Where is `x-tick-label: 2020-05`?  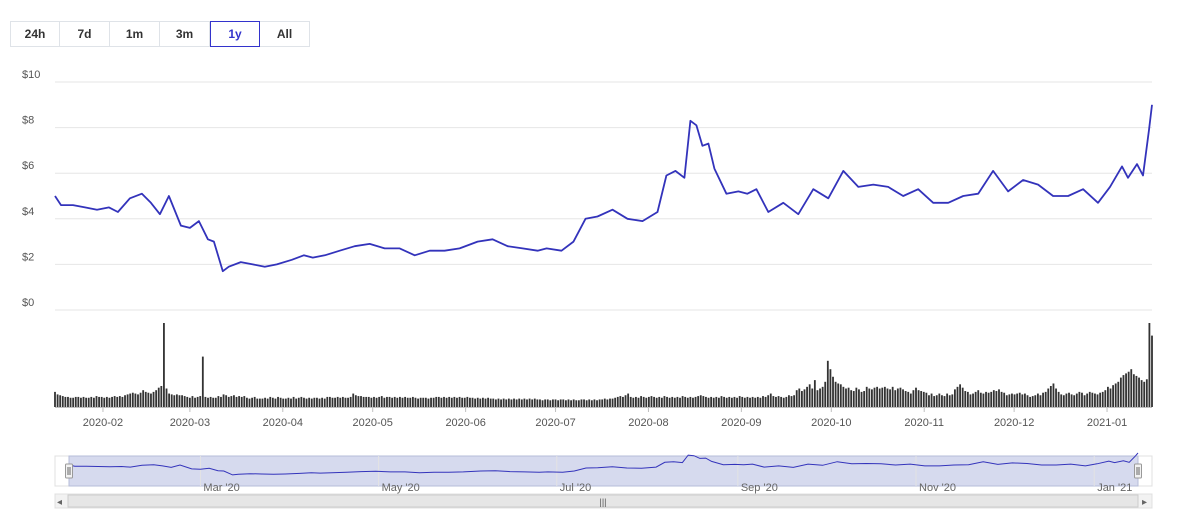
x-tick-label: 2020-05 is located at coordinates (373, 423).